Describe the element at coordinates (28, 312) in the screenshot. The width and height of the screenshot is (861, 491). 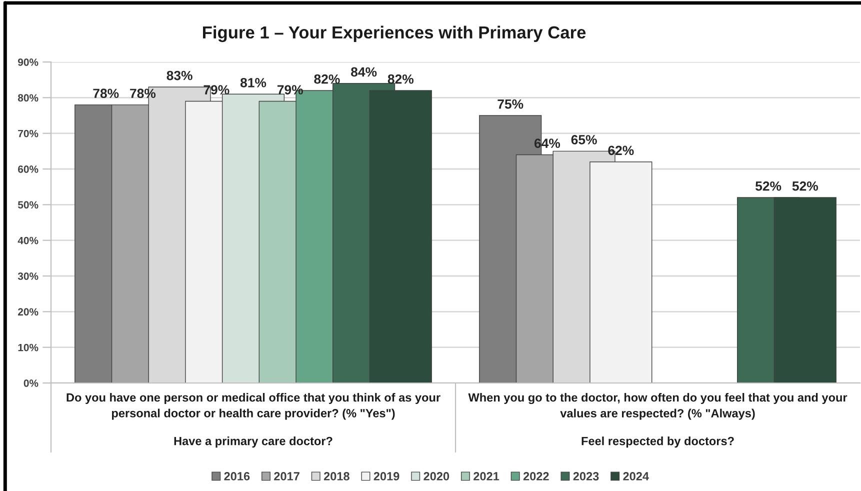
I see `y-tick-label: 20%` at that location.